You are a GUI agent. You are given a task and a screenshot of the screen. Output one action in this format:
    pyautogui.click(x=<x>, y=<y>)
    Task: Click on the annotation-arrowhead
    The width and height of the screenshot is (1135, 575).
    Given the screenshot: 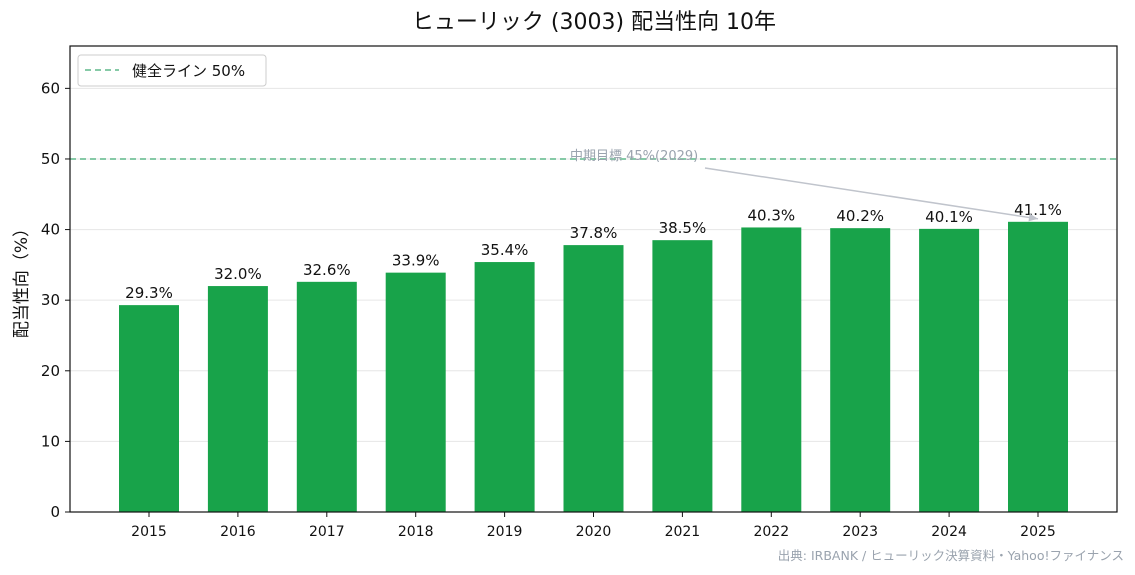 What is the action you would take?
    pyautogui.click(x=1033, y=217)
    